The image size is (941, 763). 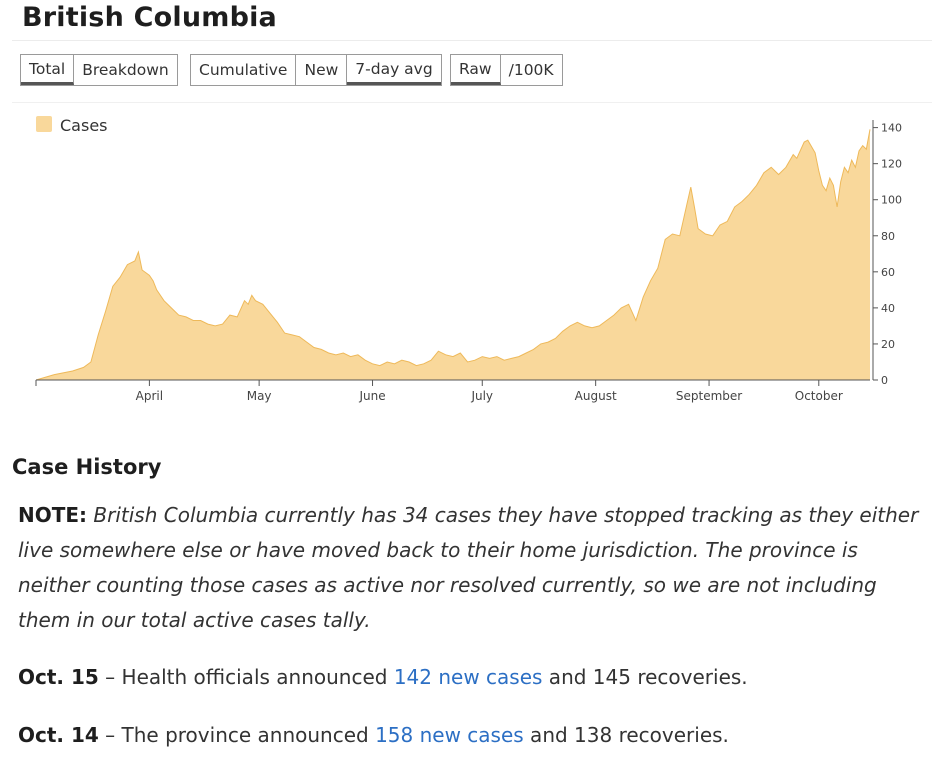 I want to click on y-tick-label: 20, so click(x=888, y=344).